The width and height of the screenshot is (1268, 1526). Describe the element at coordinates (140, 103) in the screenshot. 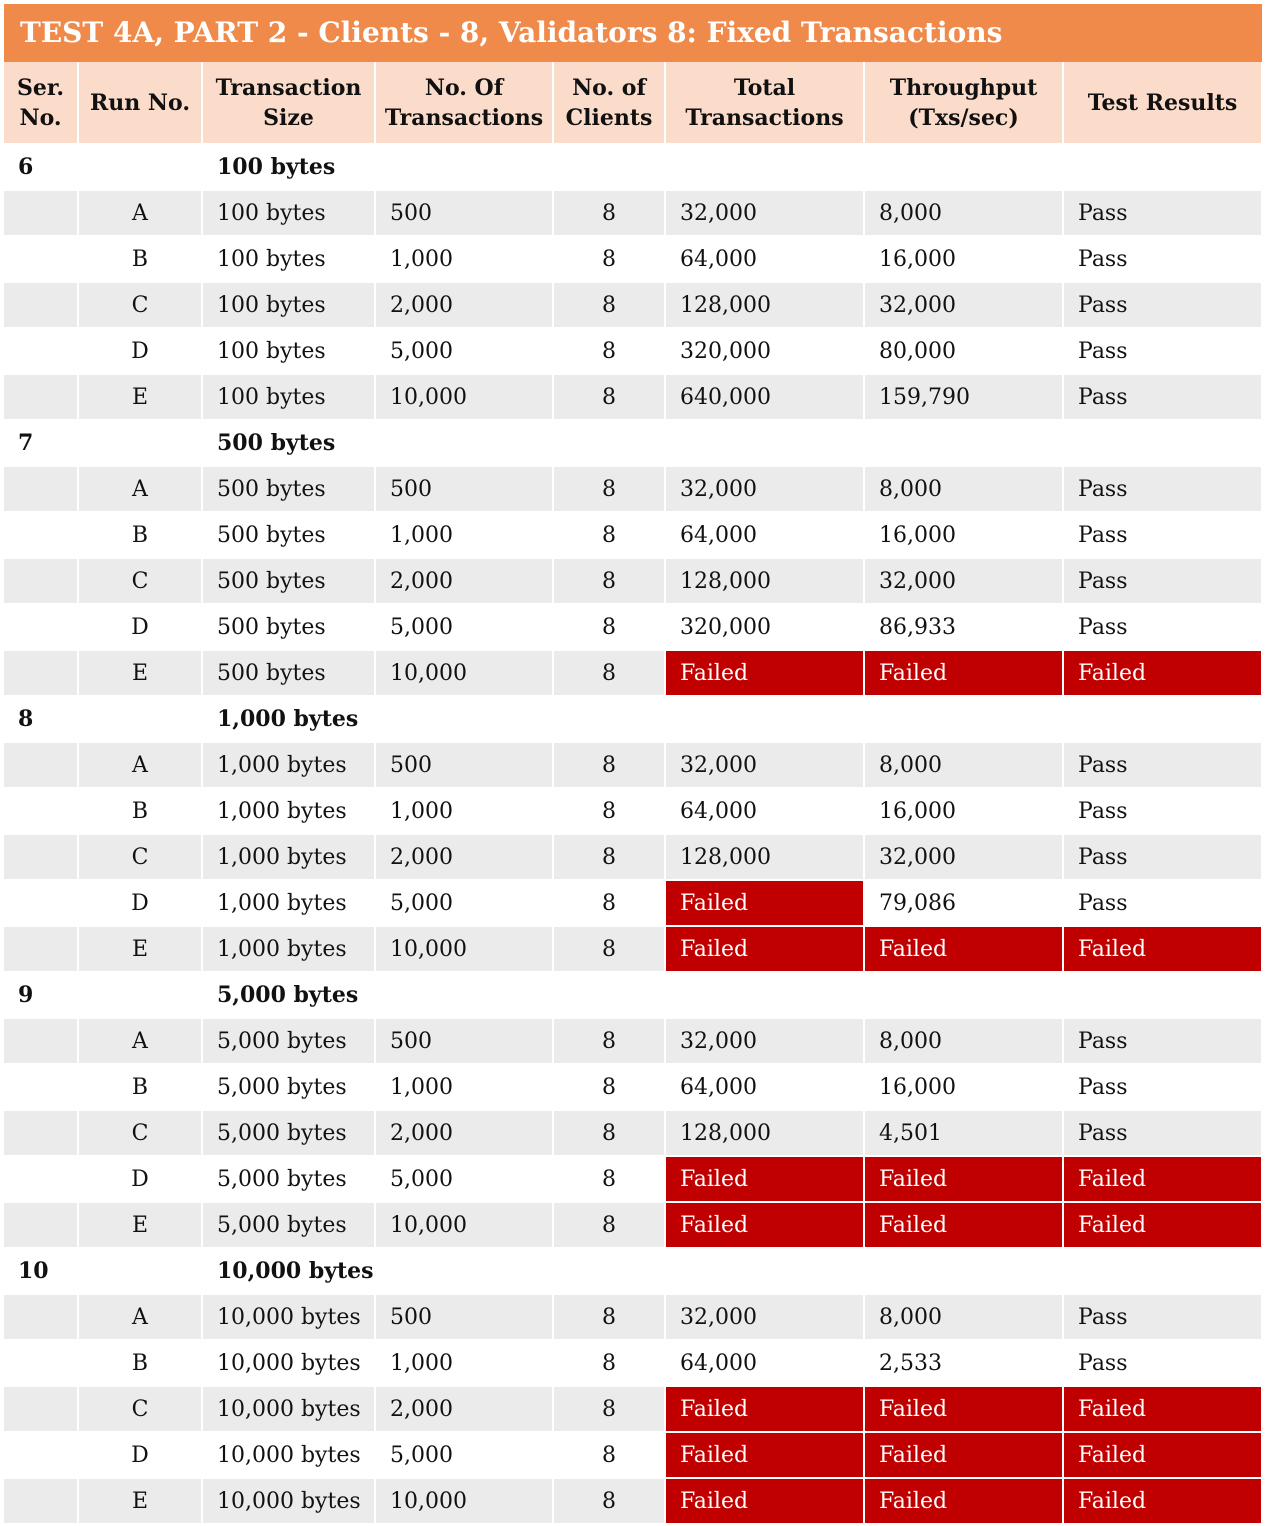

I see `col-header-run-no: Run No.` at that location.